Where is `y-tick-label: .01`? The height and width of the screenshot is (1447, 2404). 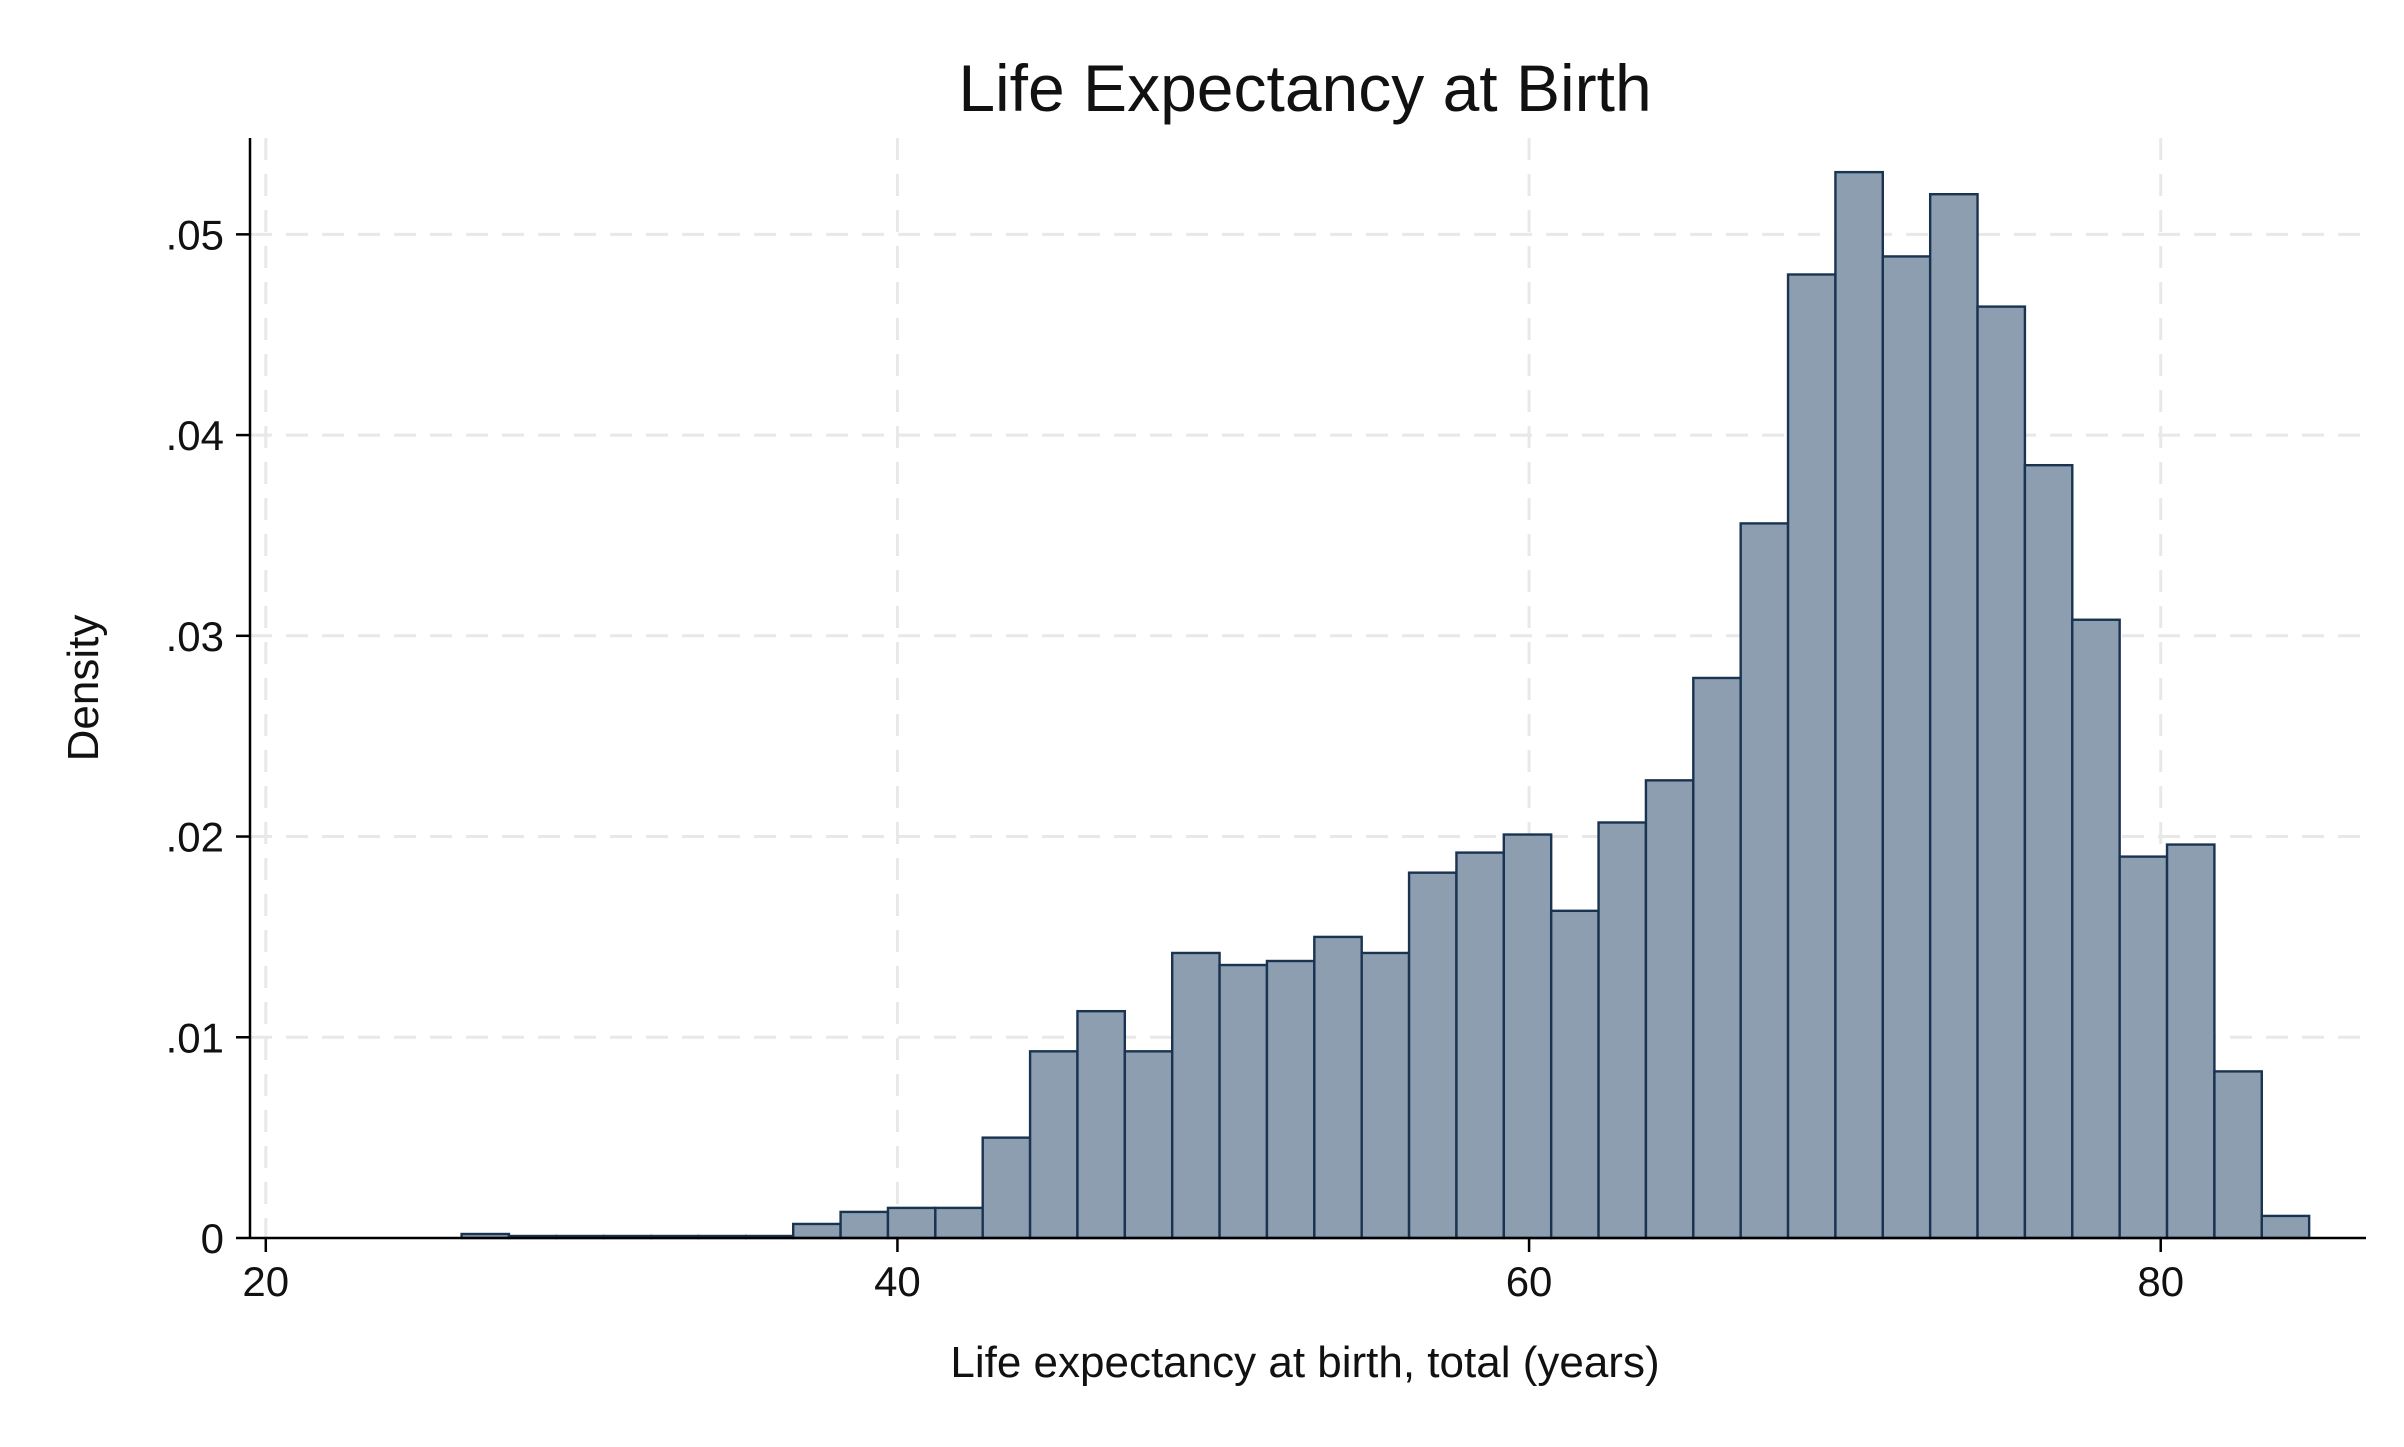
y-tick-label: .01 is located at coordinates (195, 1037).